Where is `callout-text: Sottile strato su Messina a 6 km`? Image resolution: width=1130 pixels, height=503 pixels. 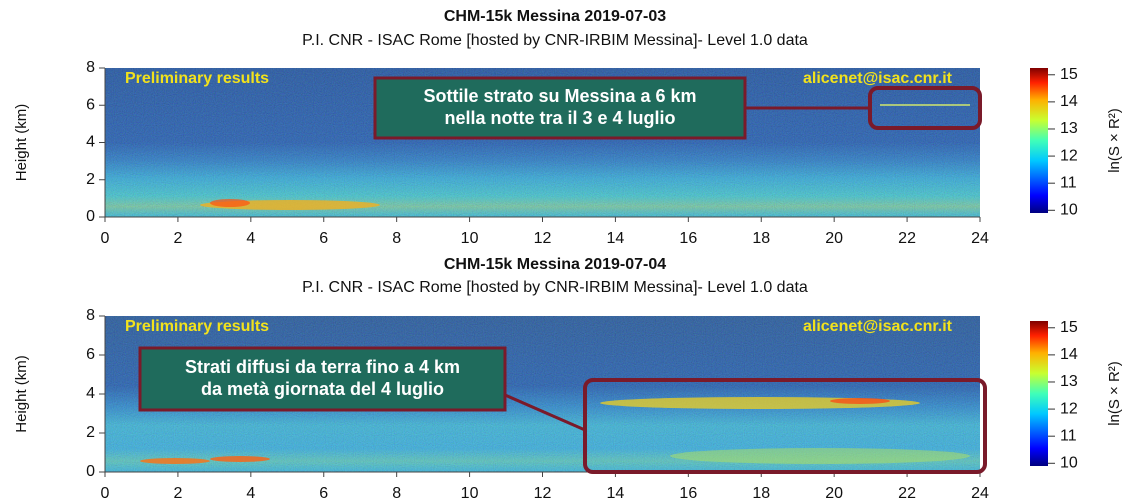 callout-text: Sottile strato su Messina a 6 km is located at coordinates (559, 96).